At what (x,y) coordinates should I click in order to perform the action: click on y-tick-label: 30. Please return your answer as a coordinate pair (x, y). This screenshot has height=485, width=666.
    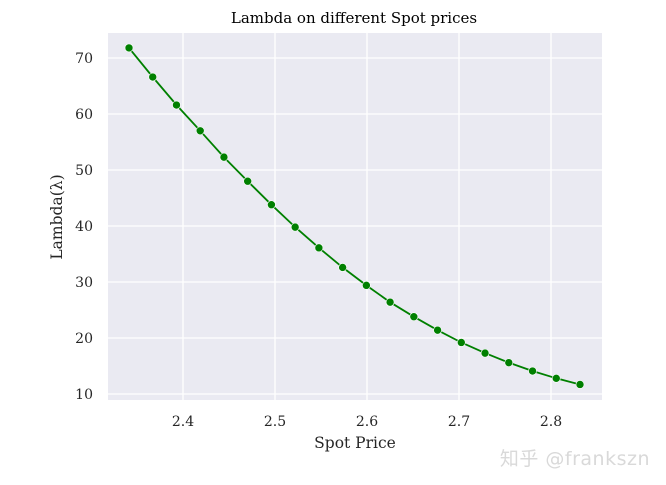
    Looking at the image, I should click on (84, 283).